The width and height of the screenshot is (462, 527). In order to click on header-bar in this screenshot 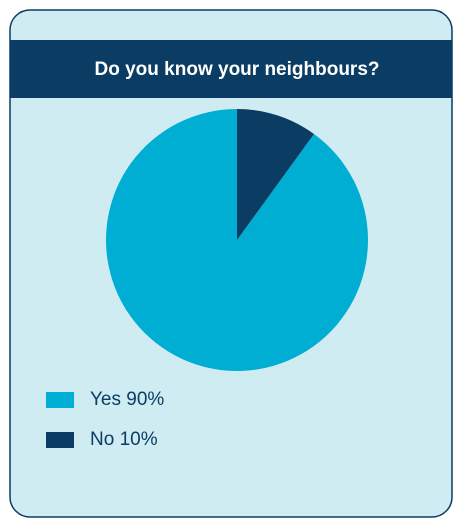, I will do `click(231, 69)`.